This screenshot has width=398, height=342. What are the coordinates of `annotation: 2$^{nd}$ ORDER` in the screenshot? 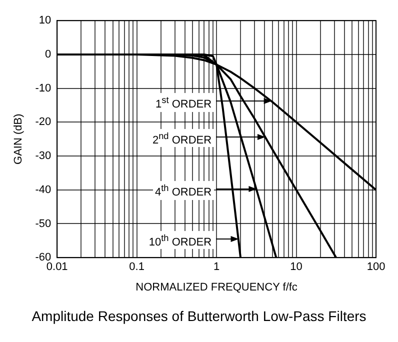 It's located at (182, 138).